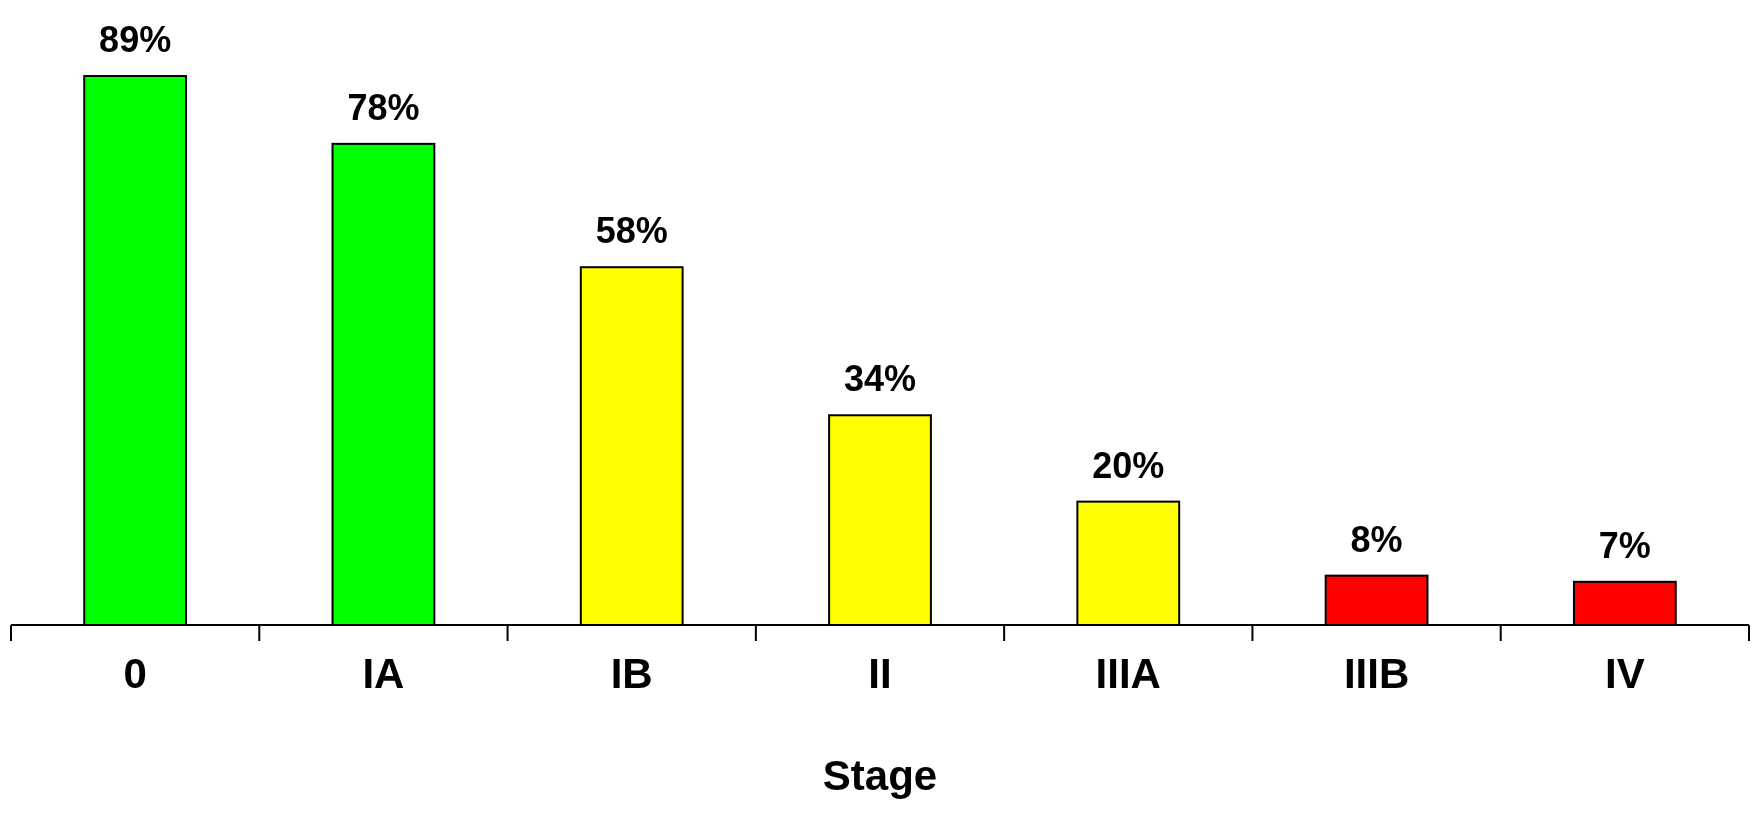 This screenshot has width=1756, height=833. Describe the element at coordinates (1128, 673) in the screenshot. I see `x-tick-label: IIIA` at that location.